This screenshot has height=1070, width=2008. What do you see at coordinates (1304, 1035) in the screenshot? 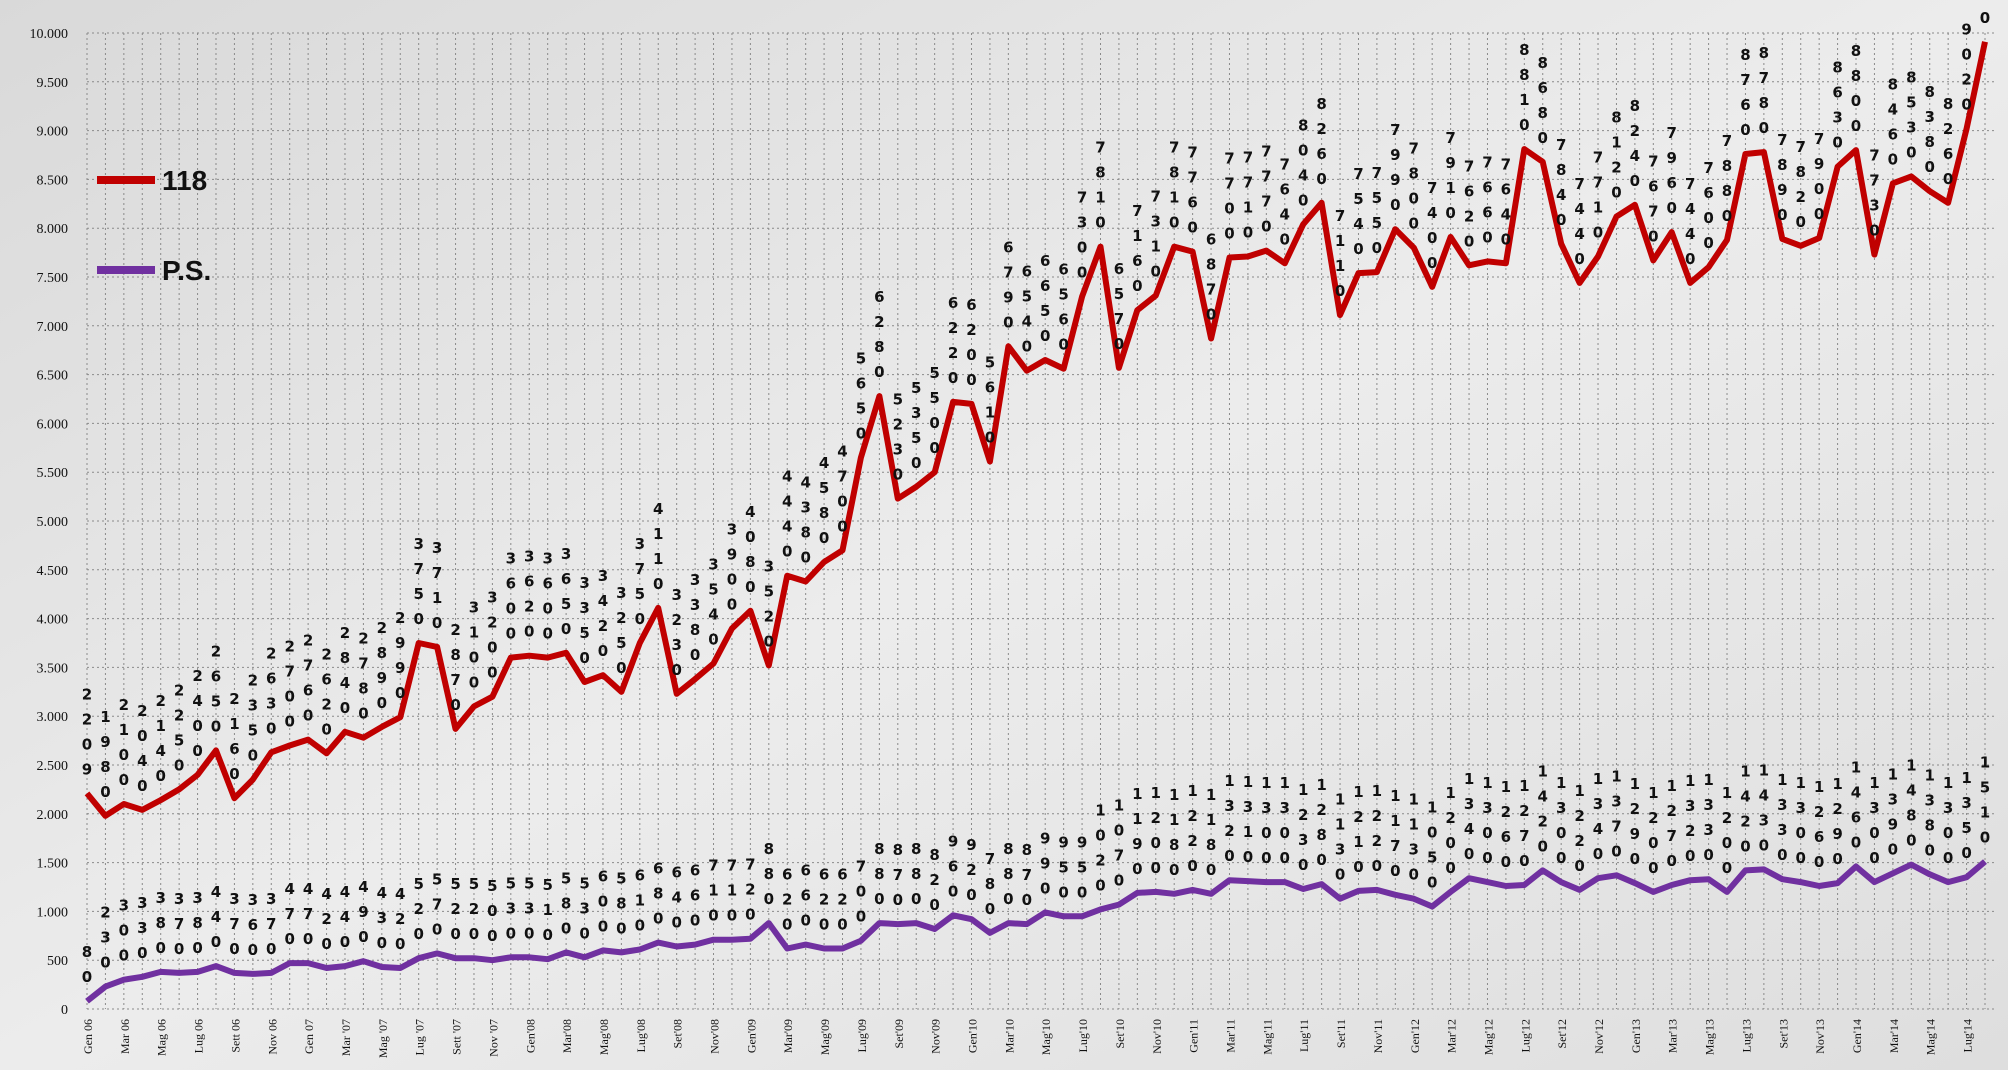
I see `x-tick-label: Lug'11` at bounding box center [1304, 1035].